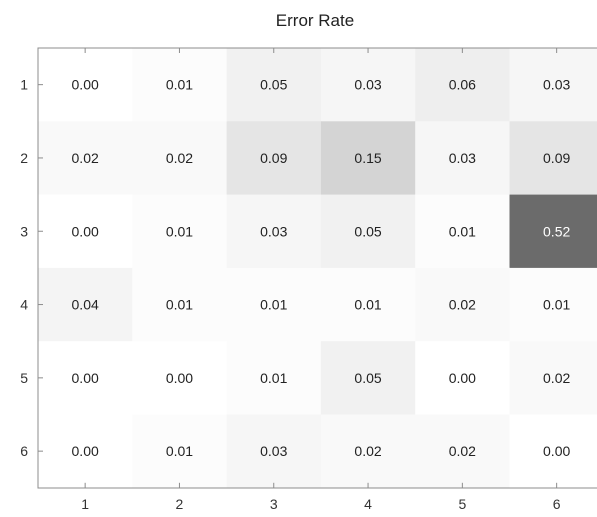 The image size is (597, 517). Describe the element at coordinates (274, 504) in the screenshot. I see `x-tick-label: 3` at that location.